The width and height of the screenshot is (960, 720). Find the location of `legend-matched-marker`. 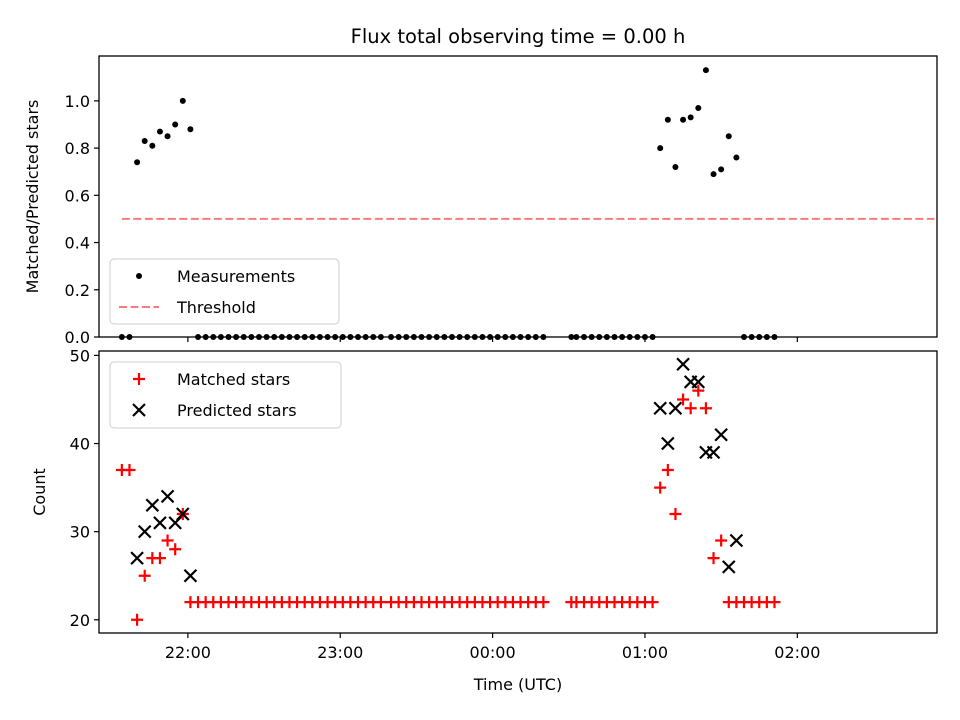

legend-matched-marker is located at coordinates (139, 379).